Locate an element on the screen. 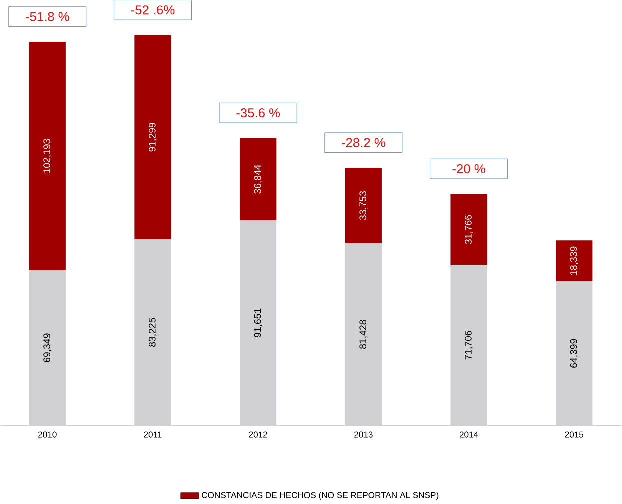  data-label: 81,428 is located at coordinates (364, 334).